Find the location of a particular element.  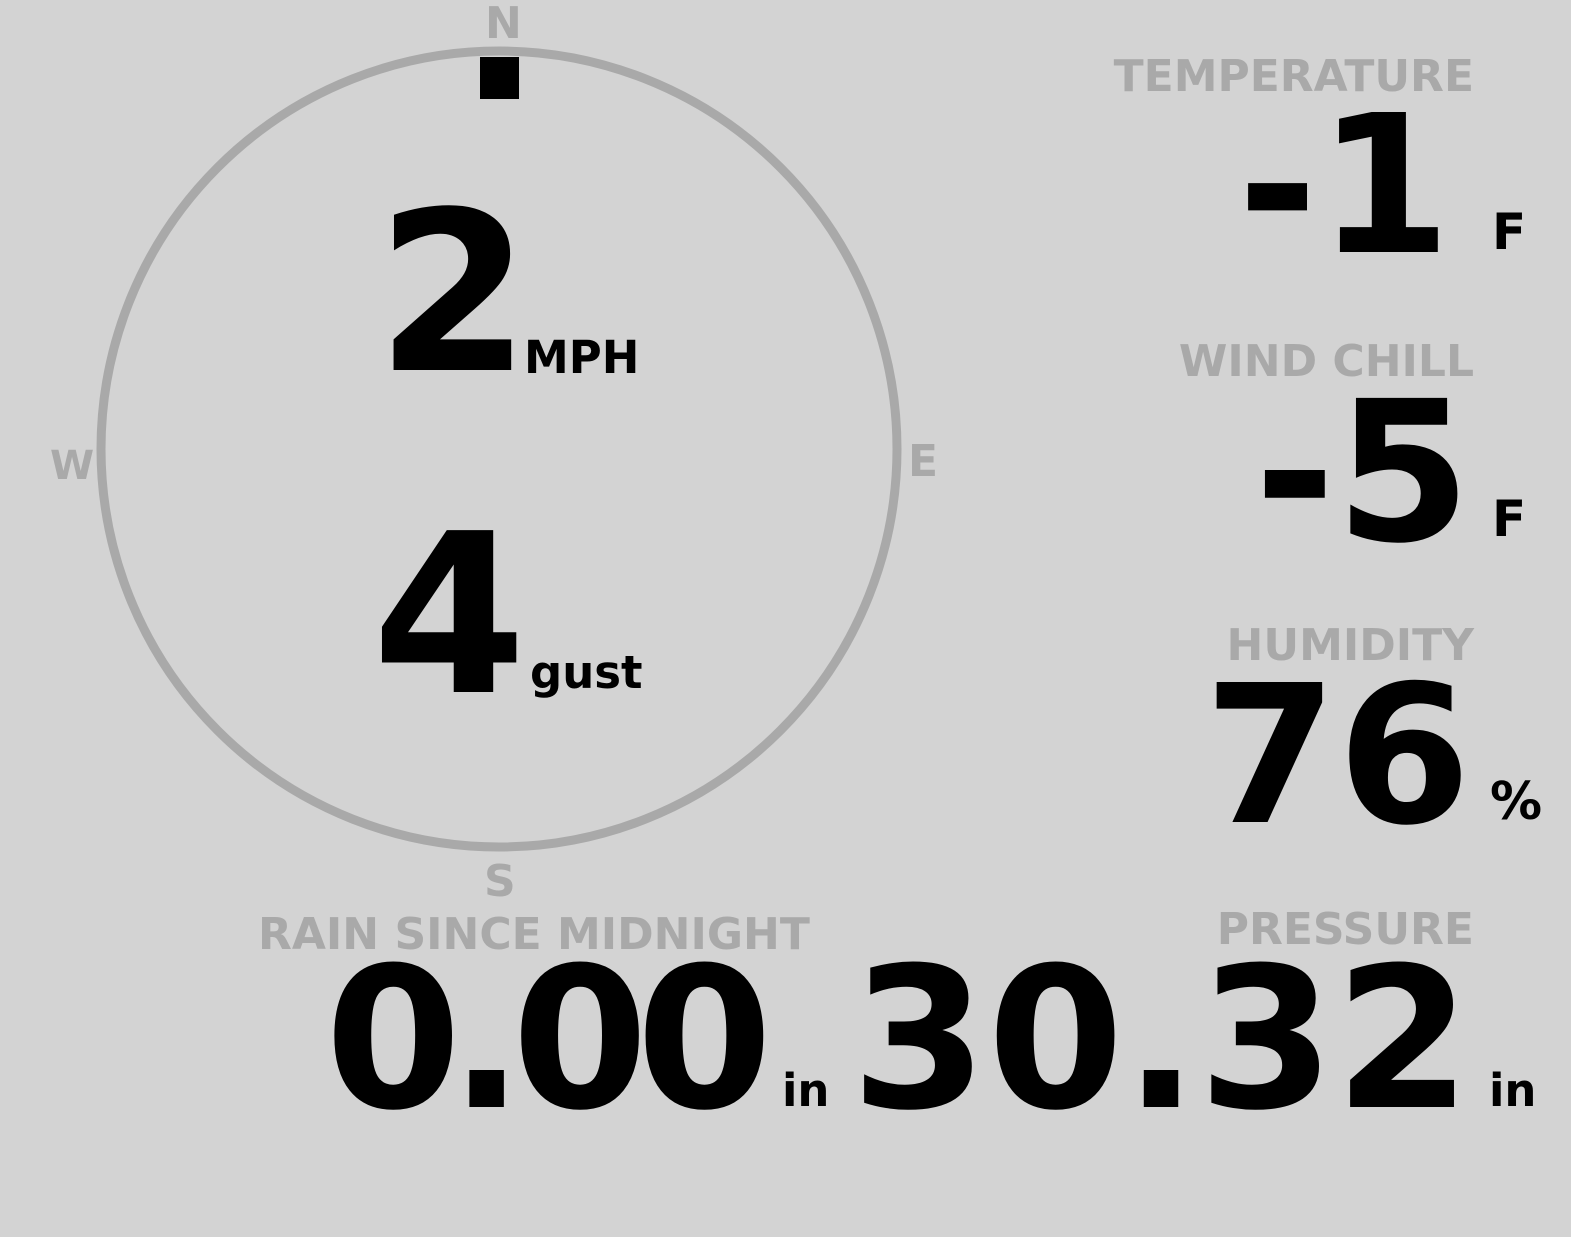

pressure-unit: in is located at coordinates (1513, 1090).